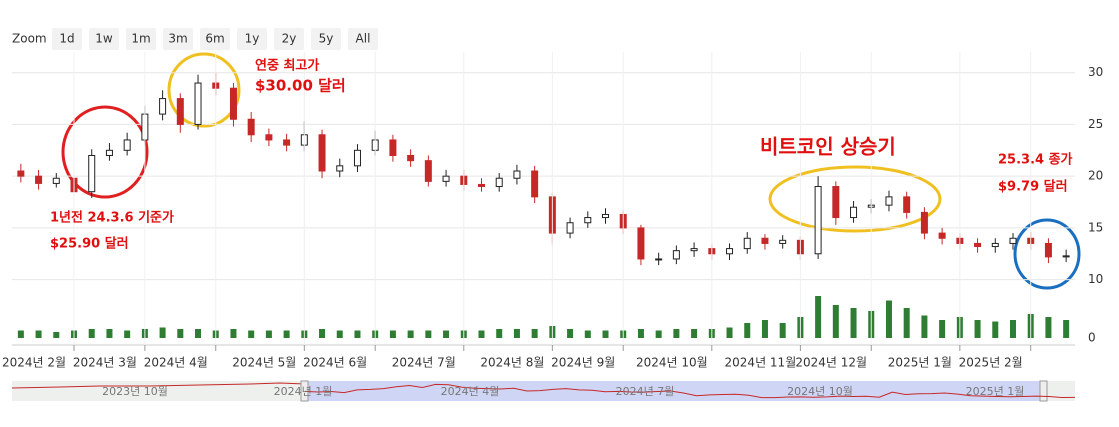 The height and width of the screenshot is (427, 1119). I want to click on zoom-button-label: All, so click(363, 39).